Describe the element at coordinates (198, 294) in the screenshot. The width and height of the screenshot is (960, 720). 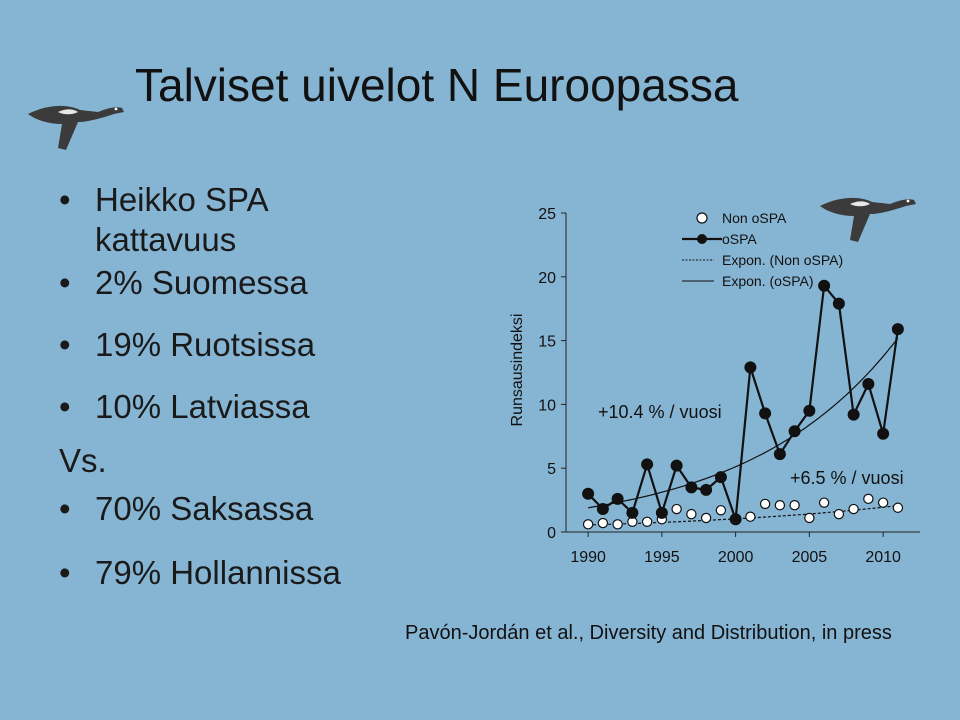
I see `bullet-finland: 2% Suomessa` at that location.